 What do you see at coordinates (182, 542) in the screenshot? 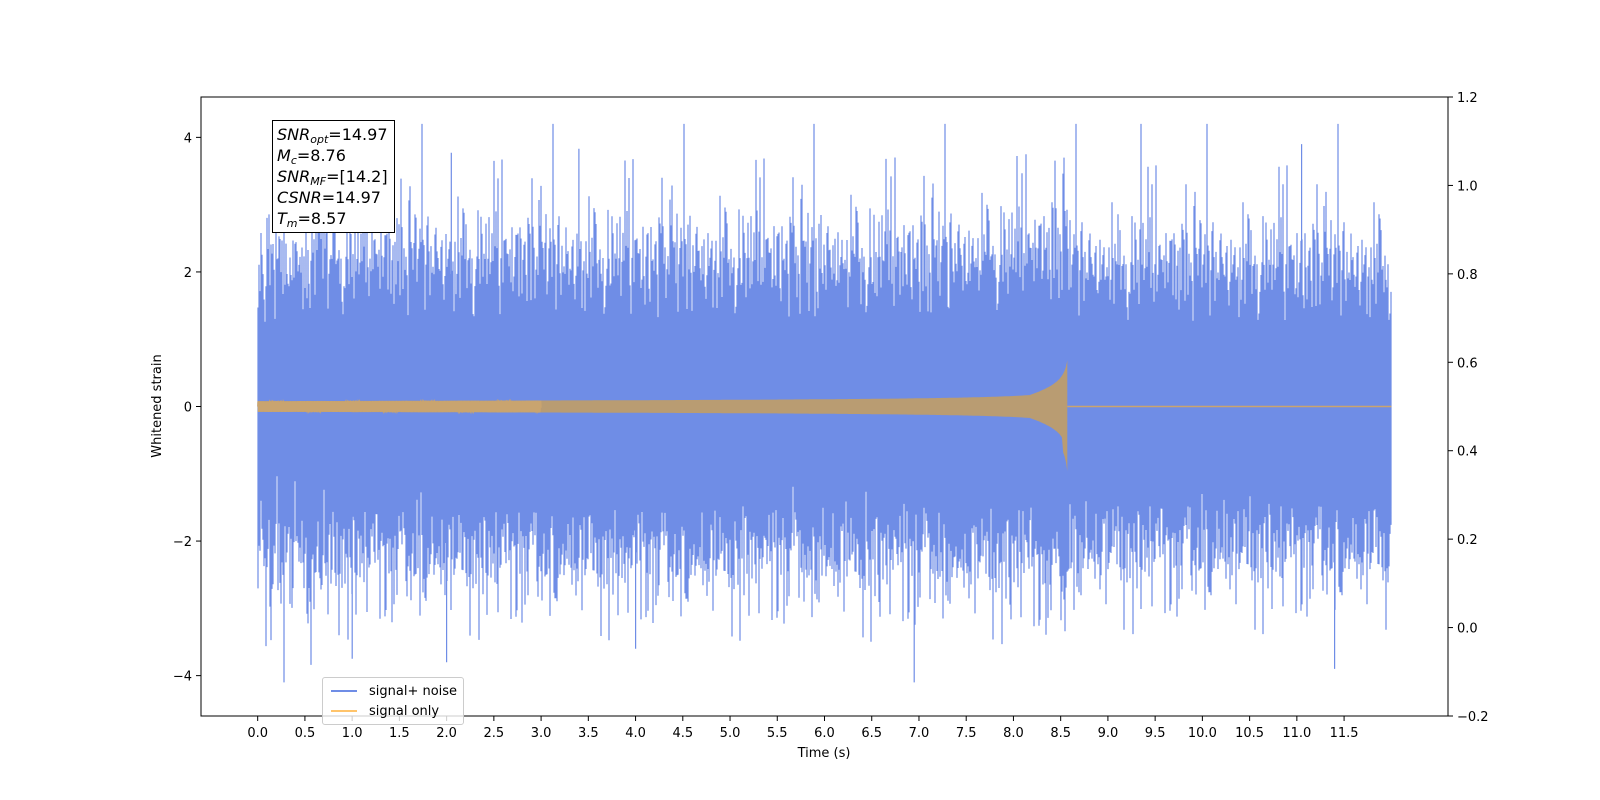
I see `y-tick-label: −2` at bounding box center [182, 542].